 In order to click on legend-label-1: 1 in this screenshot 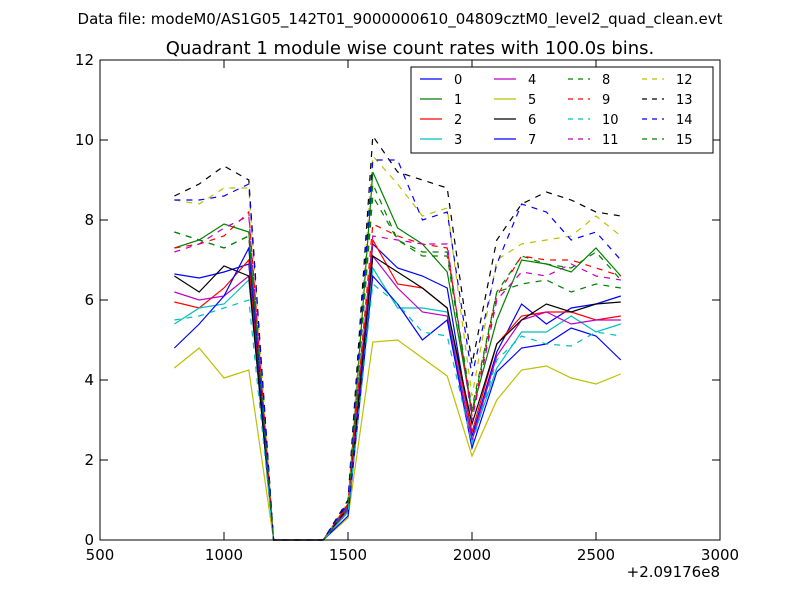, I will do `click(458, 100)`.